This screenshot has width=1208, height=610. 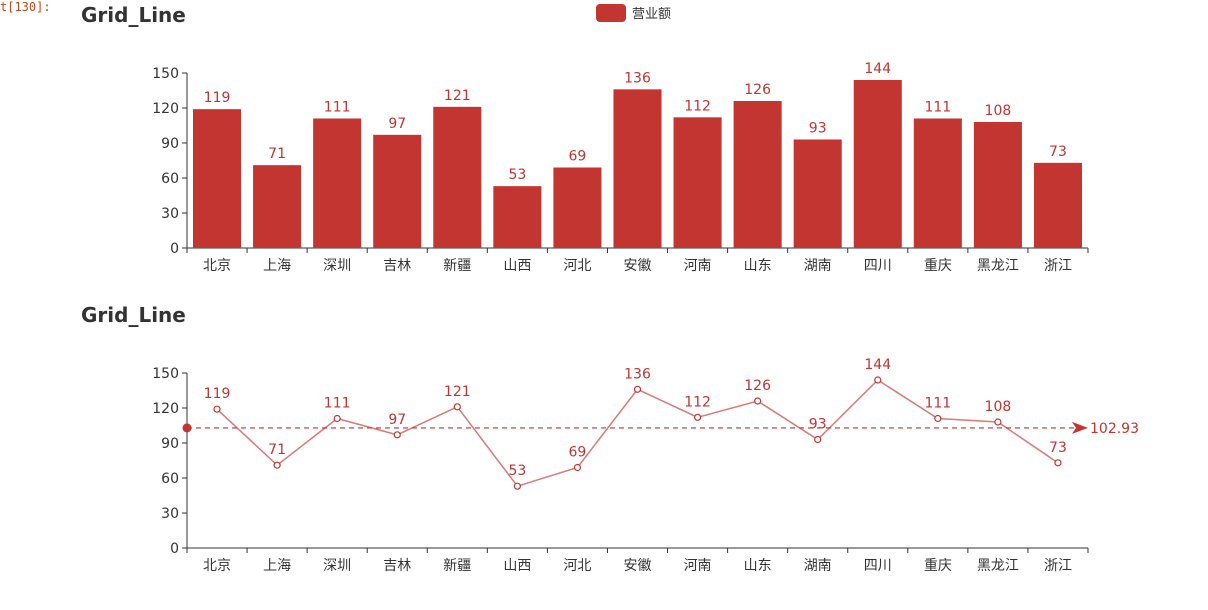 I want to click on point-value-label: 144, so click(x=877, y=365).